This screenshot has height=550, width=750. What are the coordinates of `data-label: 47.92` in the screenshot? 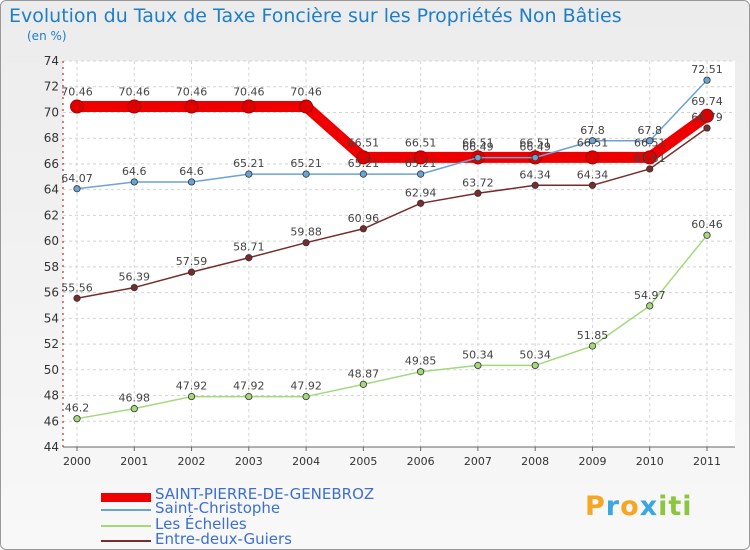 It's located at (249, 386).